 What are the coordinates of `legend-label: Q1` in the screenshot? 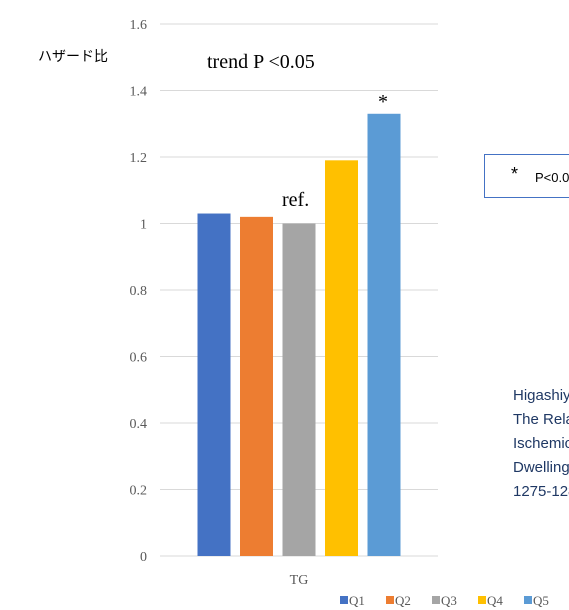 It's located at (357, 600).